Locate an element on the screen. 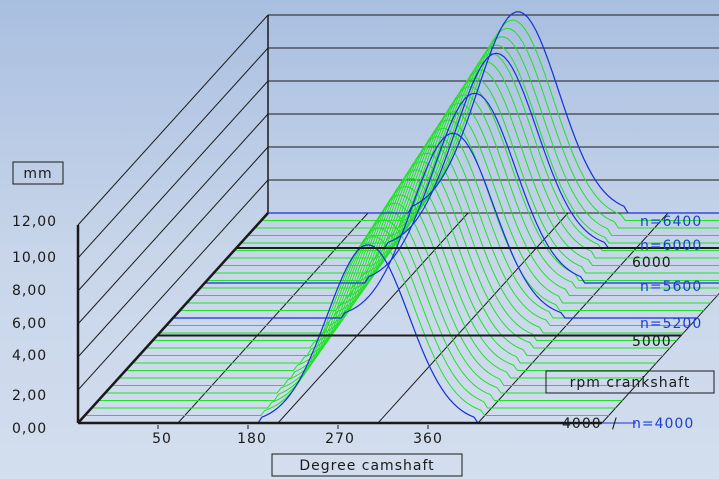 The height and width of the screenshot is (479, 719). depth-axis-label: rpm crankshaft is located at coordinates (630, 383).